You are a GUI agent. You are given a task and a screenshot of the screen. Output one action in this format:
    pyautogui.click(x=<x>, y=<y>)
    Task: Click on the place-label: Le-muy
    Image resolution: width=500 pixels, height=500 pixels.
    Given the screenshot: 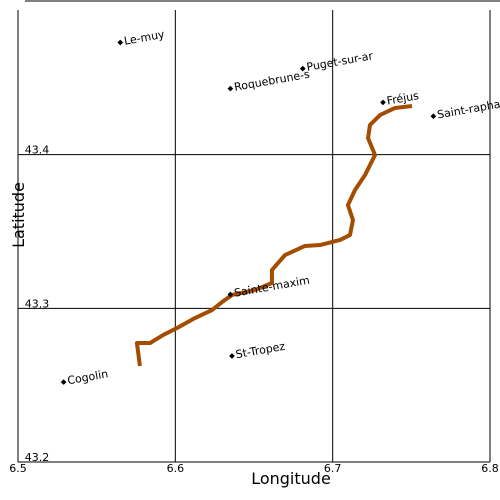 What is the action you would take?
    pyautogui.click(x=144, y=38)
    